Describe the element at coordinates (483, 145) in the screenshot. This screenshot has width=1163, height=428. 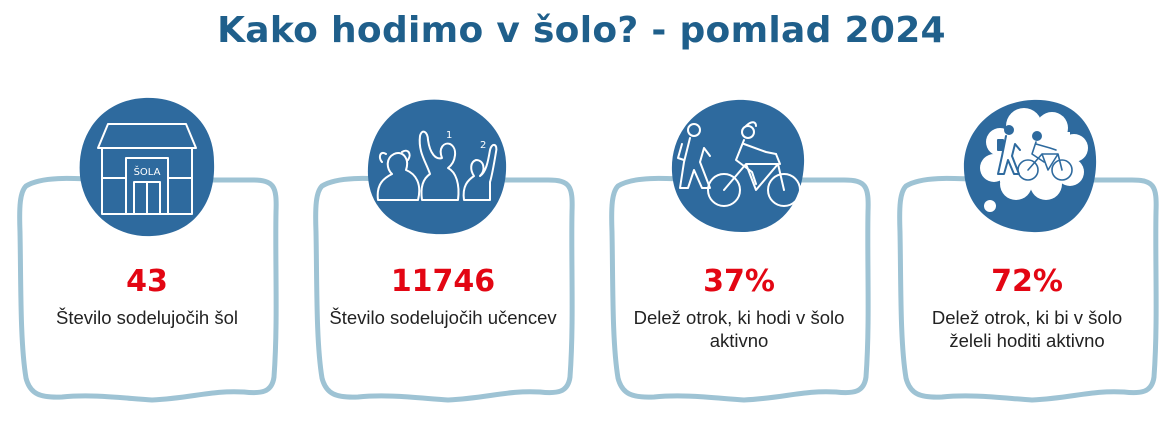
I see `svg-text: 2` at that location.